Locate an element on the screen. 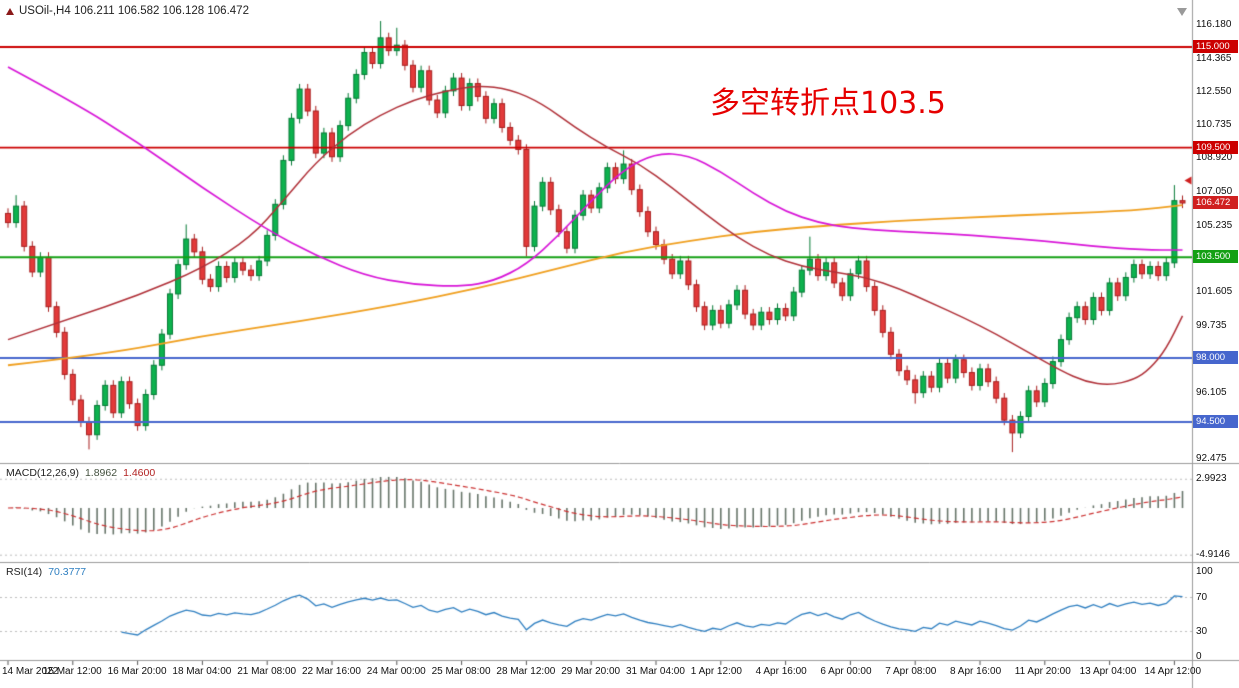 The height and width of the screenshot is (688, 1239). hline-price-badge: 94.500 is located at coordinates (1215, 421).